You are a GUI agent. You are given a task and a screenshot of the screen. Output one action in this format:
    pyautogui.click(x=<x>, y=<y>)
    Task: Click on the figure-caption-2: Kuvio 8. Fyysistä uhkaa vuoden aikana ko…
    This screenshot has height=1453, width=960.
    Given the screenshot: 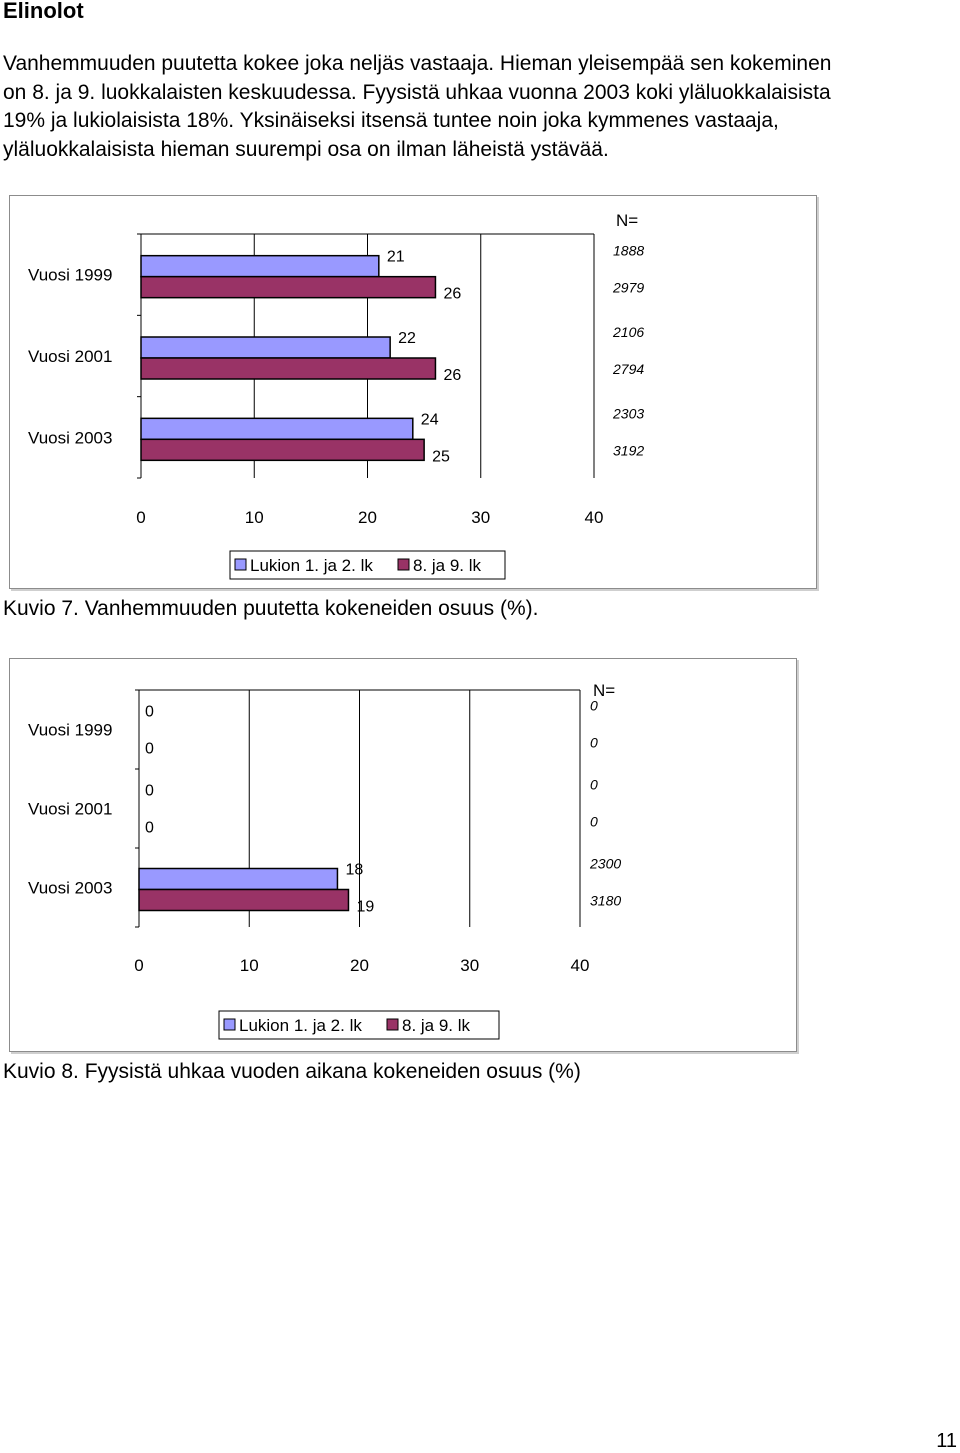 What is the action you would take?
    pyautogui.click(x=292, y=1071)
    